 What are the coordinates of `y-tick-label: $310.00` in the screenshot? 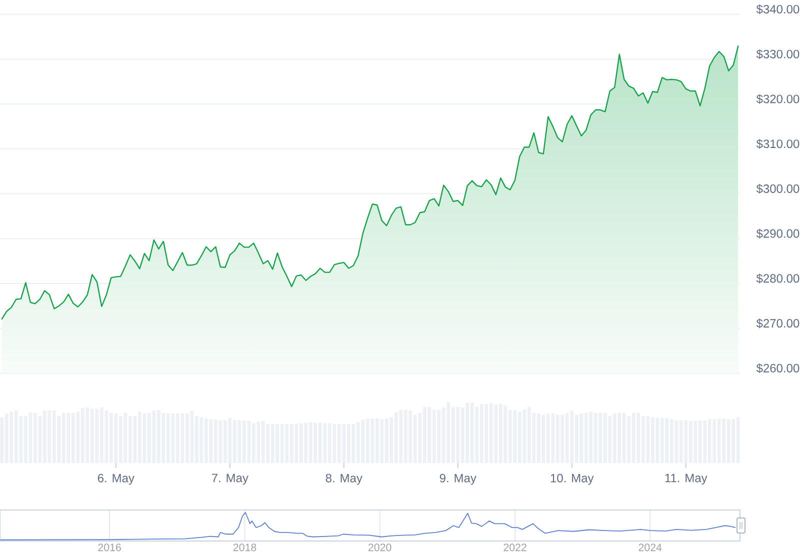 It's located at (778, 144).